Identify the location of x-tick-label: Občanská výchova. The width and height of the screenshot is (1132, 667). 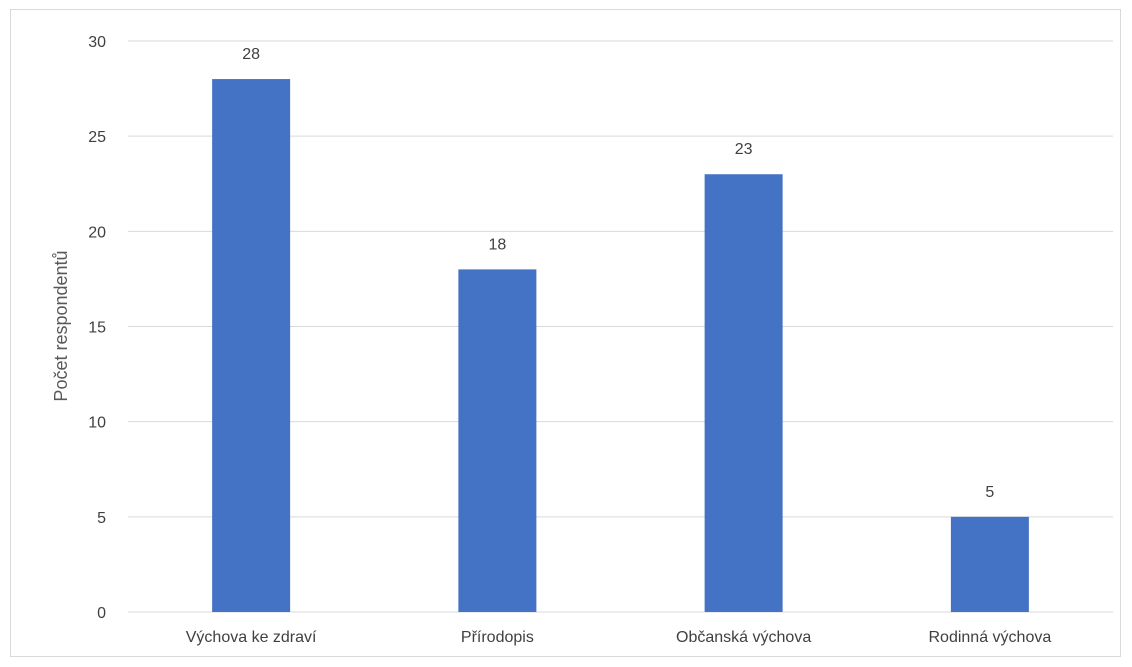
(743, 637).